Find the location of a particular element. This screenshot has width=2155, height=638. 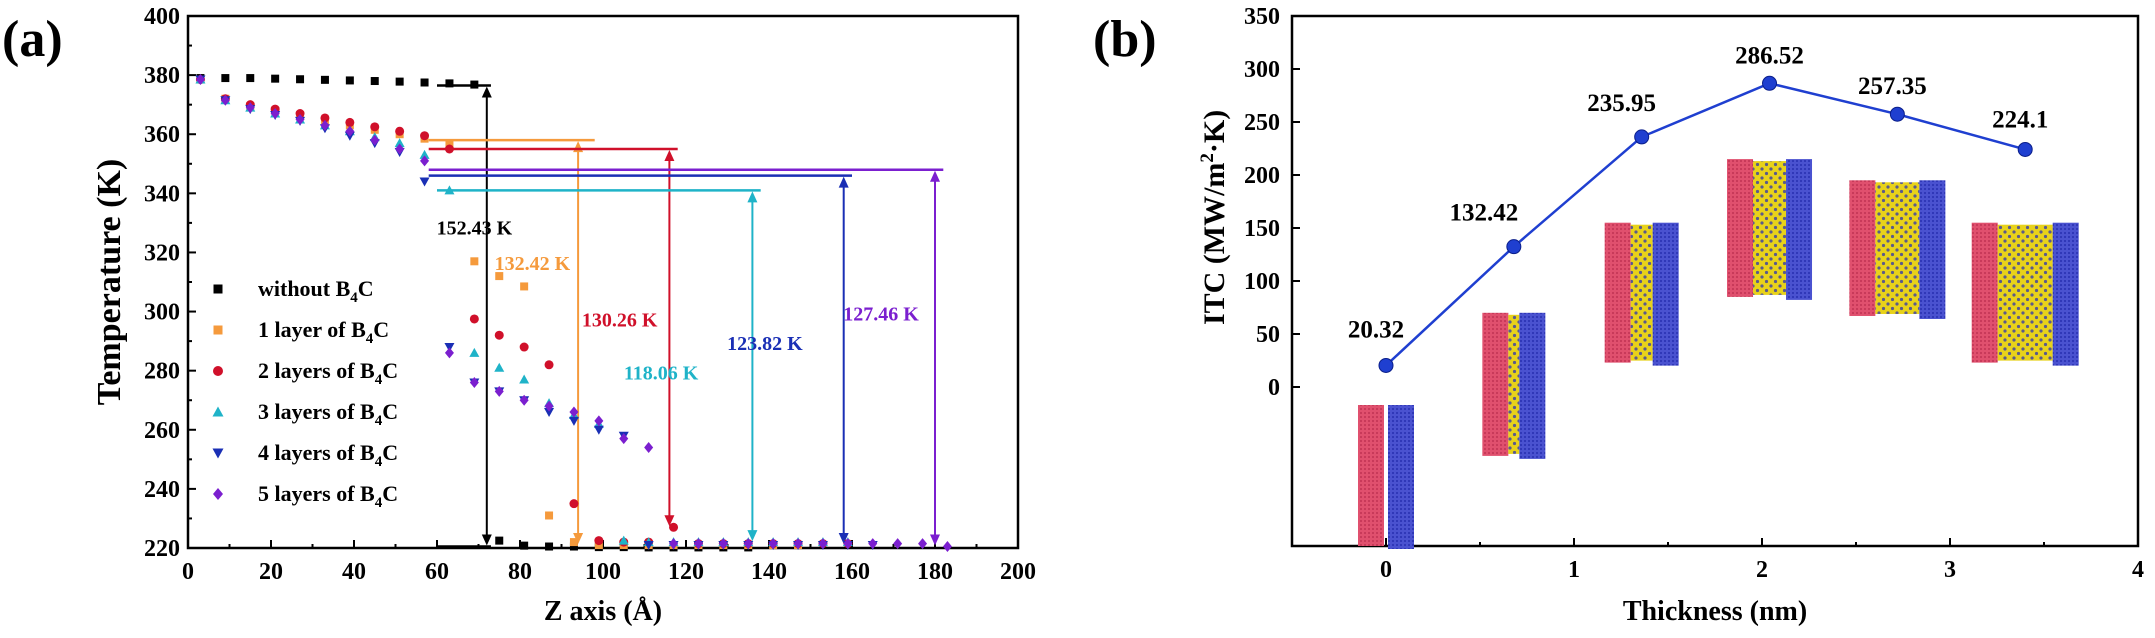

y-tick-label: 280 is located at coordinates (162, 372).